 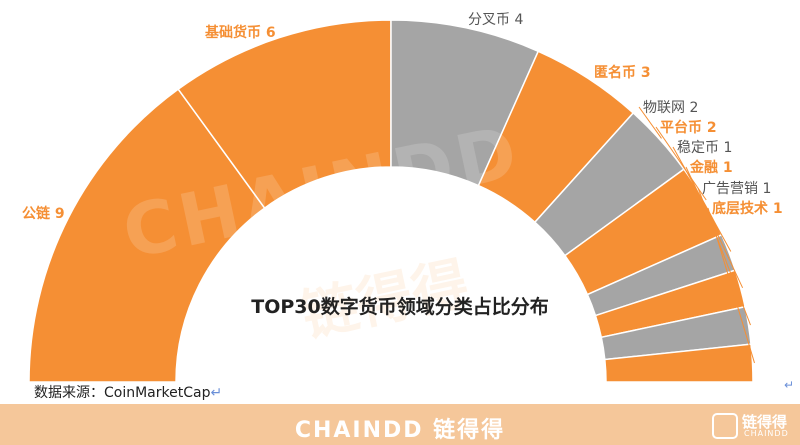 What do you see at coordinates (747, 208) in the screenshot?
I see `slice-label-10: 底层技术 1` at bounding box center [747, 208].